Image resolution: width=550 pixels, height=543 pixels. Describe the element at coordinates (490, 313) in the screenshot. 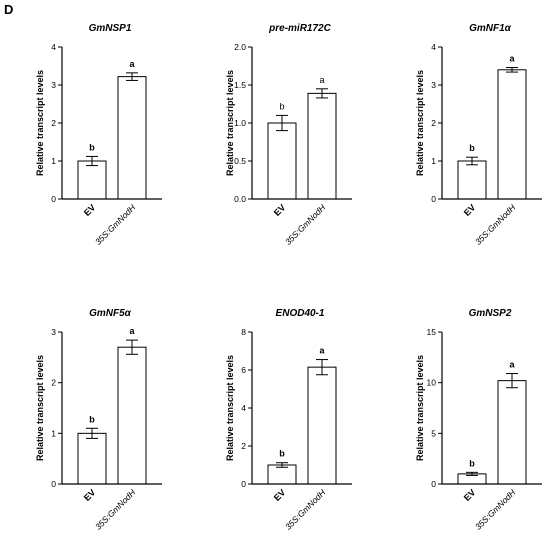

I see `chart-title: GmNSP2` at that location.